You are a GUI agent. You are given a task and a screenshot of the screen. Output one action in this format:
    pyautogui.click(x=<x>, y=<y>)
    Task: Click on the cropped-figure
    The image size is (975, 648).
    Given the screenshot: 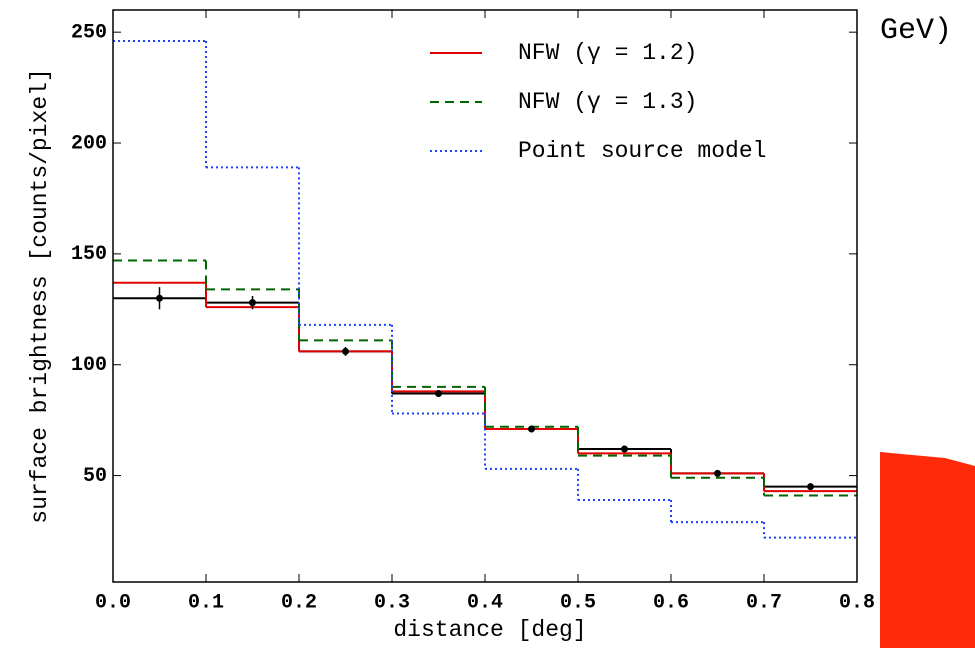 What is the action you would take?
    pyautogui.click(x=927, y=550)
    